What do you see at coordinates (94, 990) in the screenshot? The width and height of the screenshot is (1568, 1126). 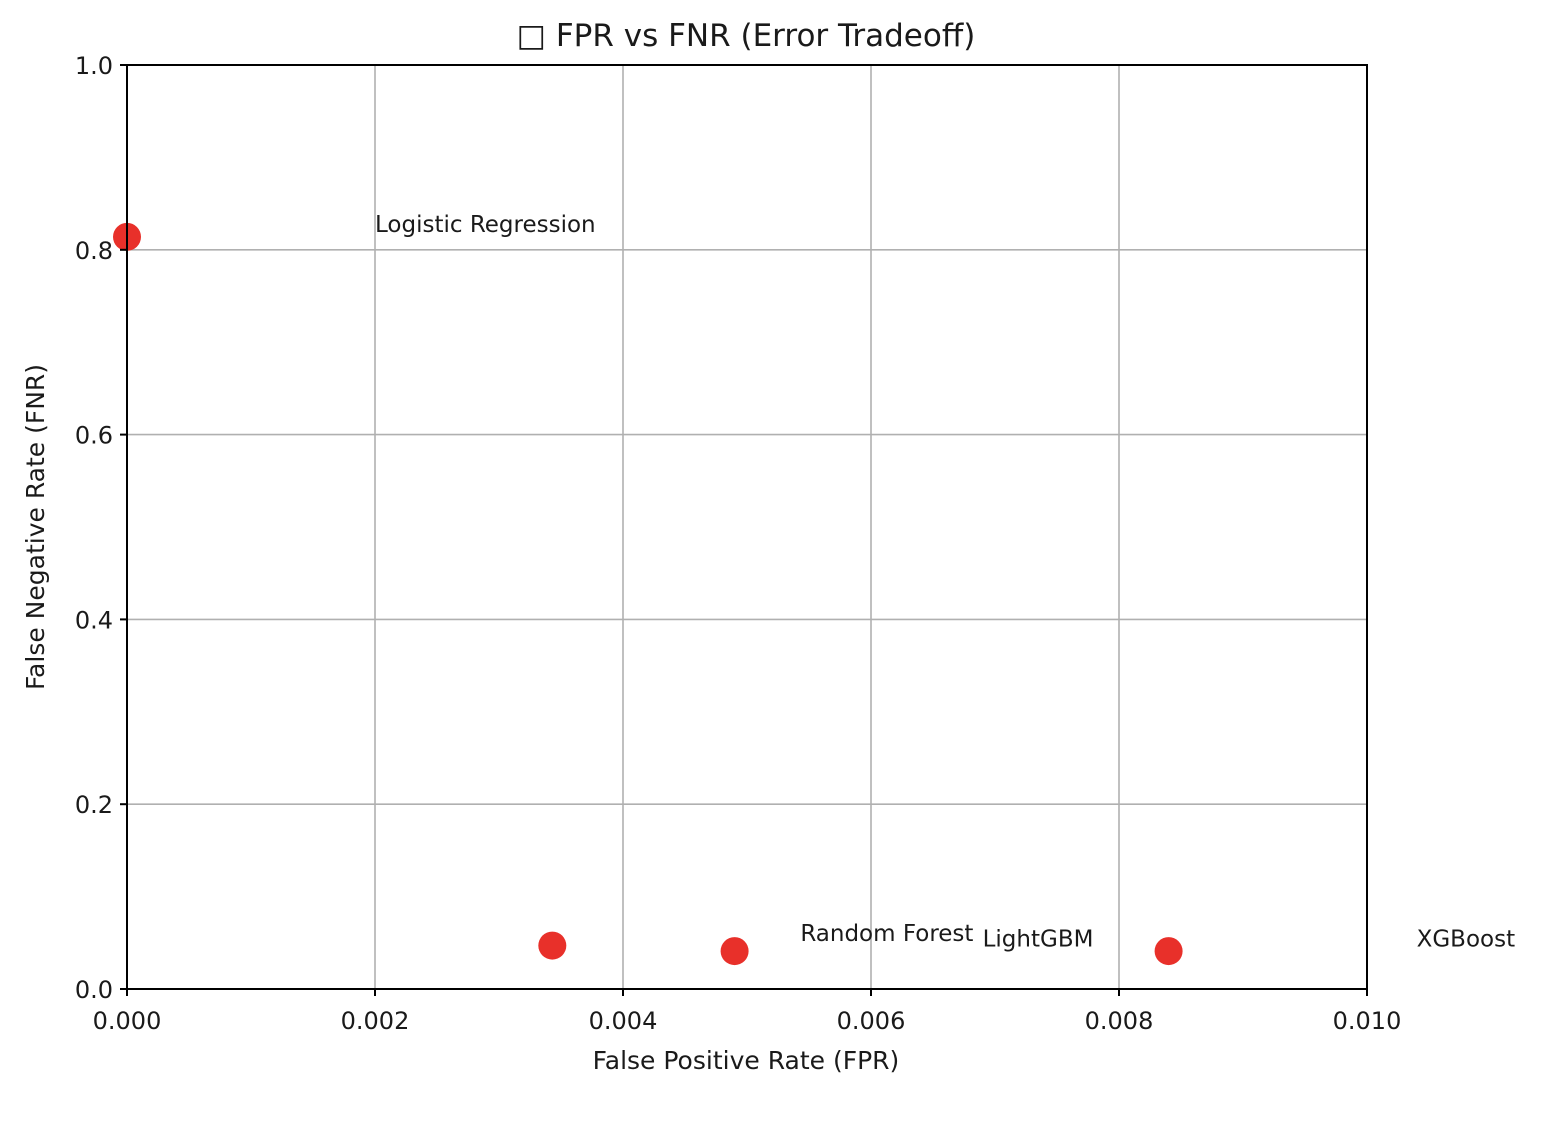 I see `y-tick-label: 0.0` at bounding box center [94, 990].